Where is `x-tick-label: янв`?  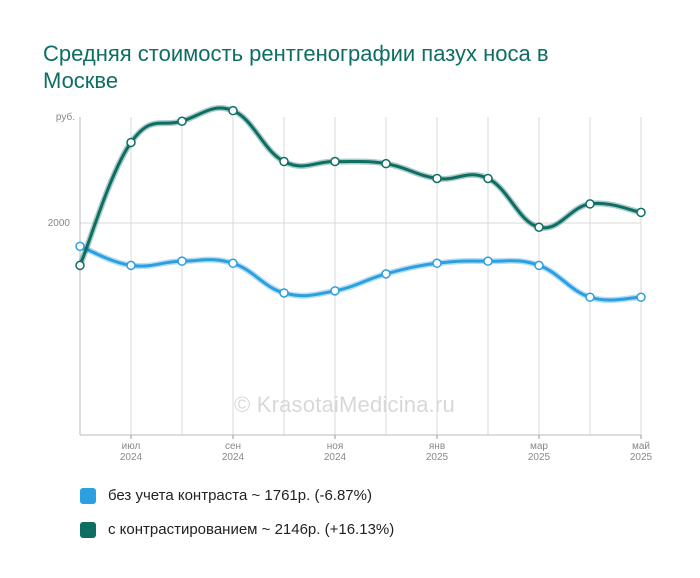 x-tick-label: янв is located at coordinates (437, 446).